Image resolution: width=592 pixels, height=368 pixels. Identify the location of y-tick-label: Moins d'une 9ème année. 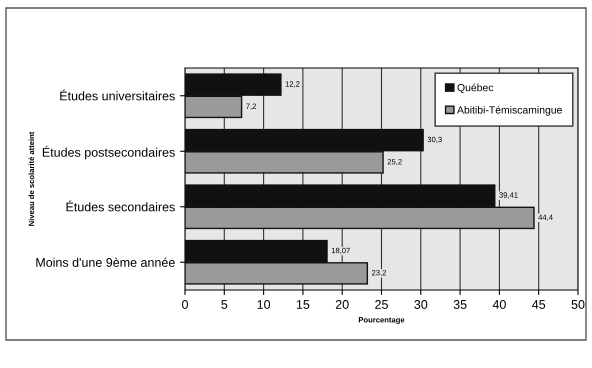
(105, 262).